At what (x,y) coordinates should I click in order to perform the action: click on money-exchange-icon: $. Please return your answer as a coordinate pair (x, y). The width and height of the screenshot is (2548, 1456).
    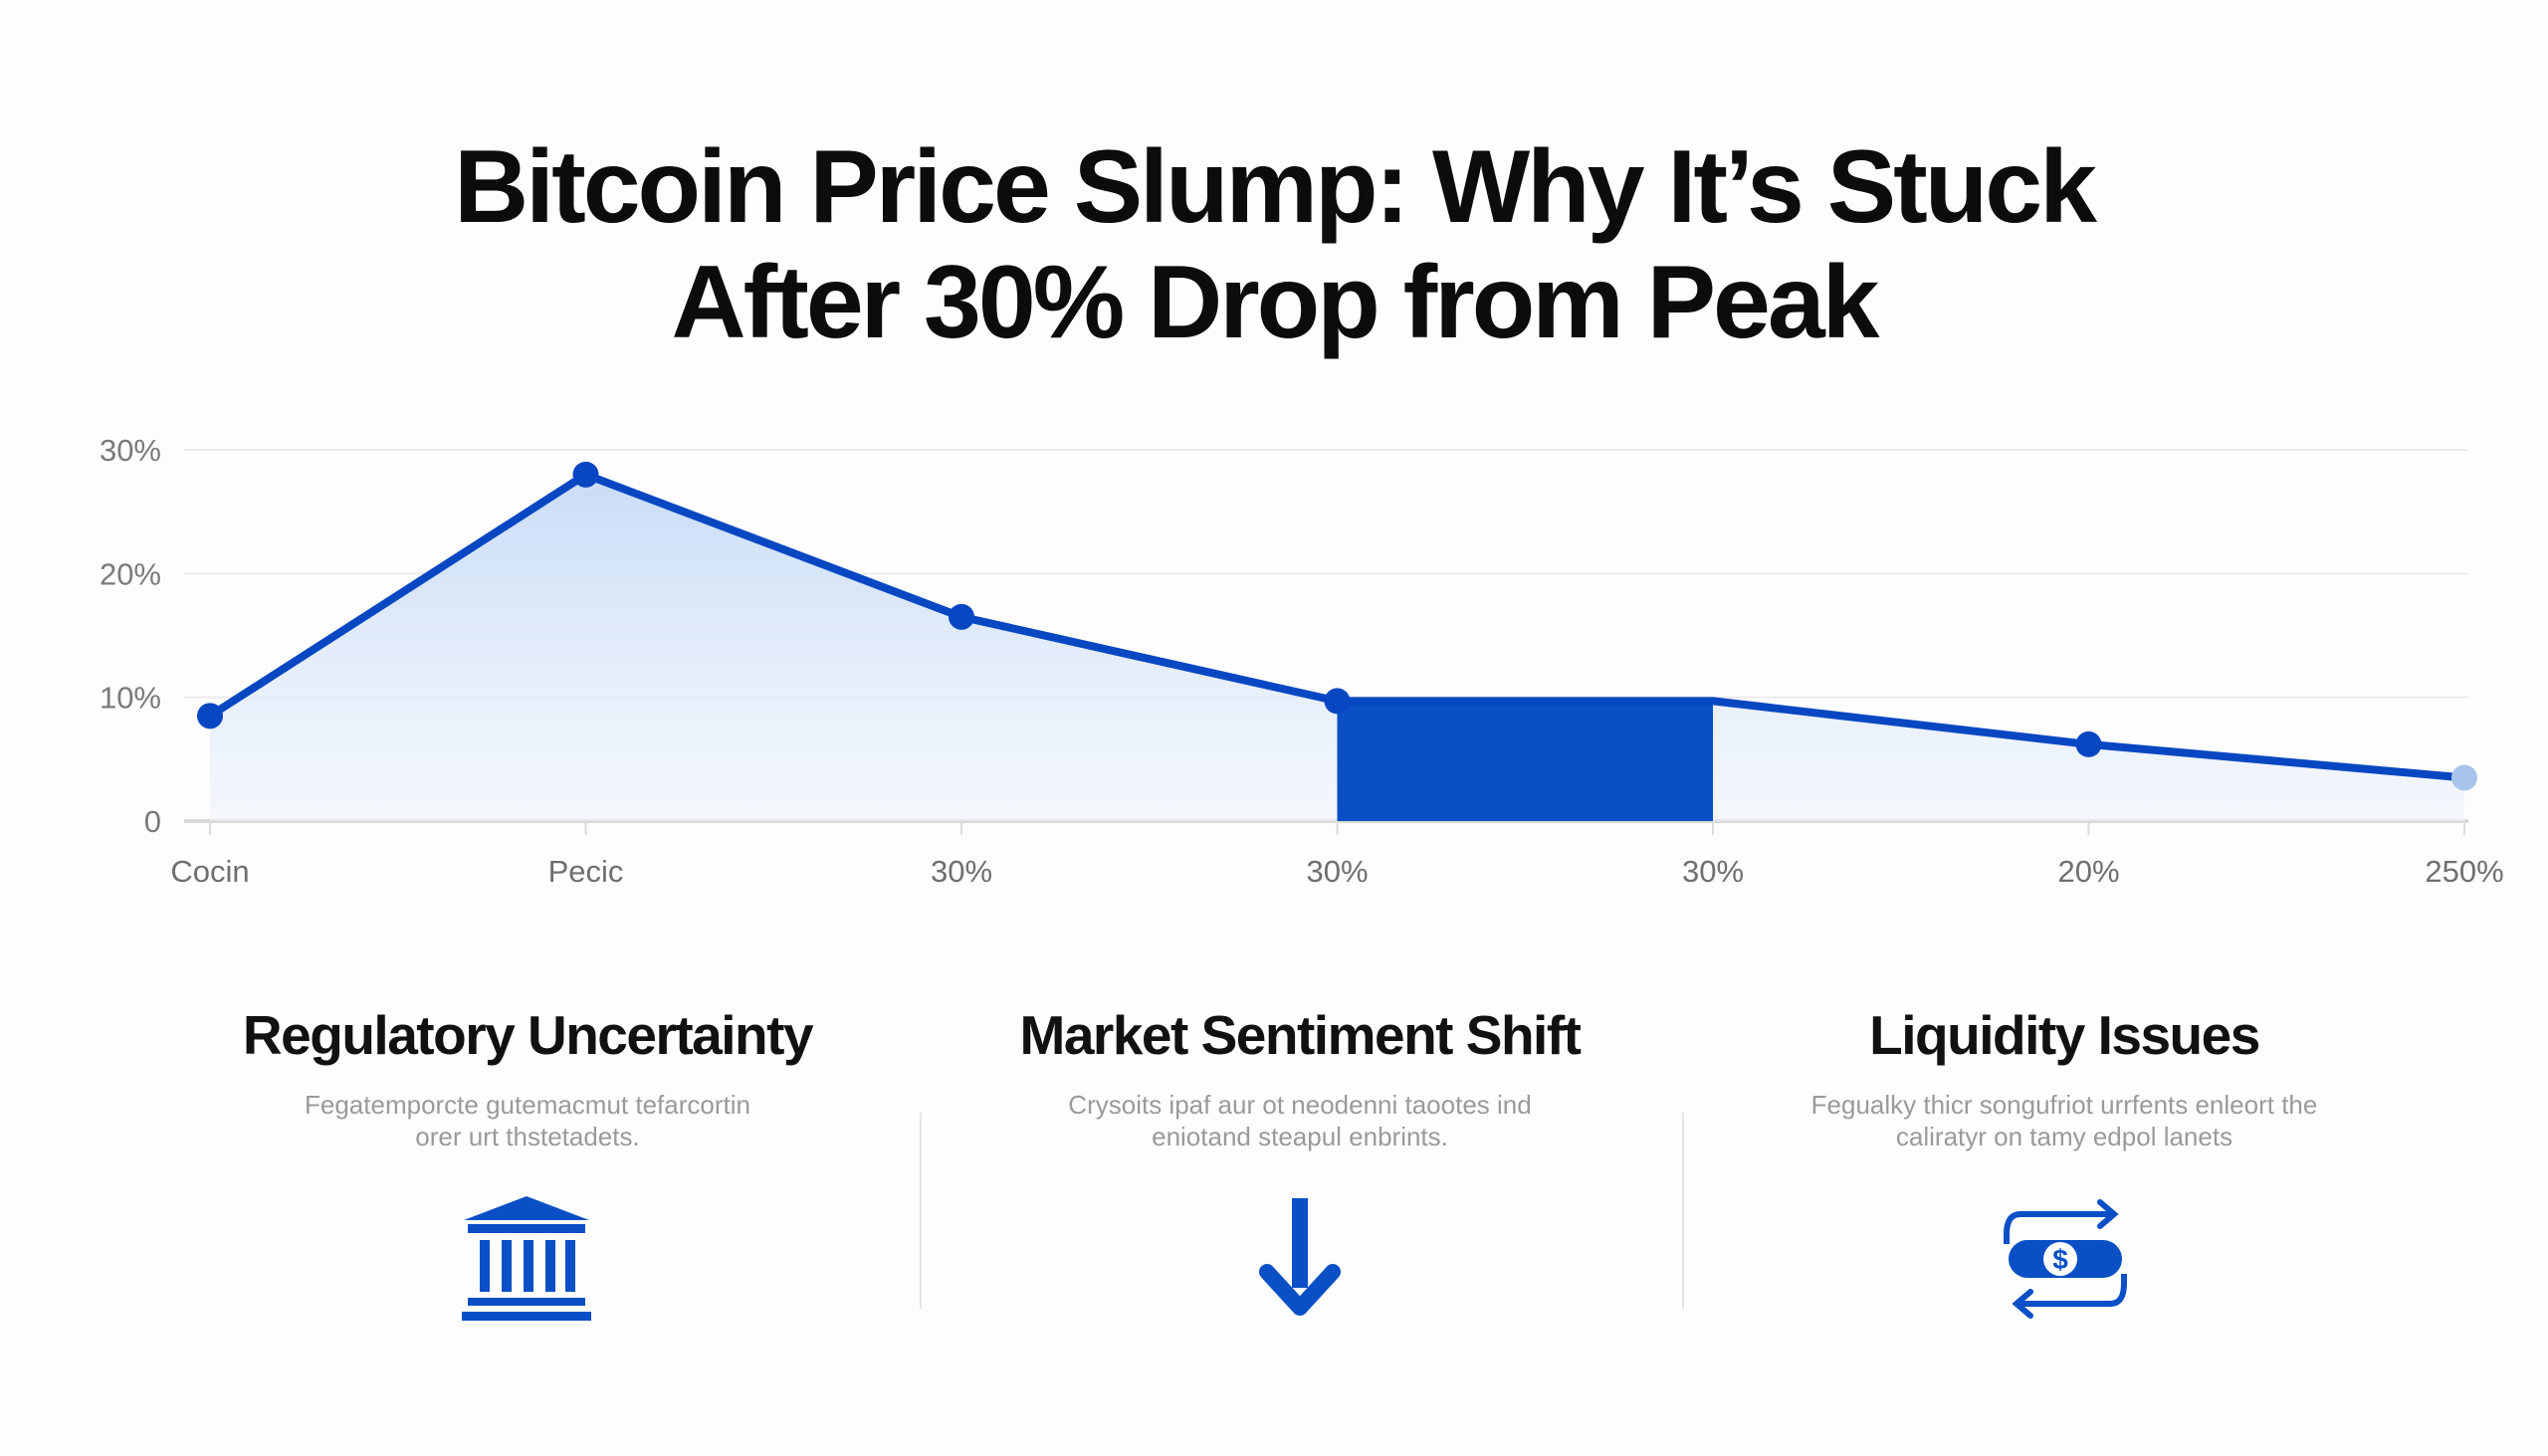
    Looking at the image, I should click on (2065, 1259).